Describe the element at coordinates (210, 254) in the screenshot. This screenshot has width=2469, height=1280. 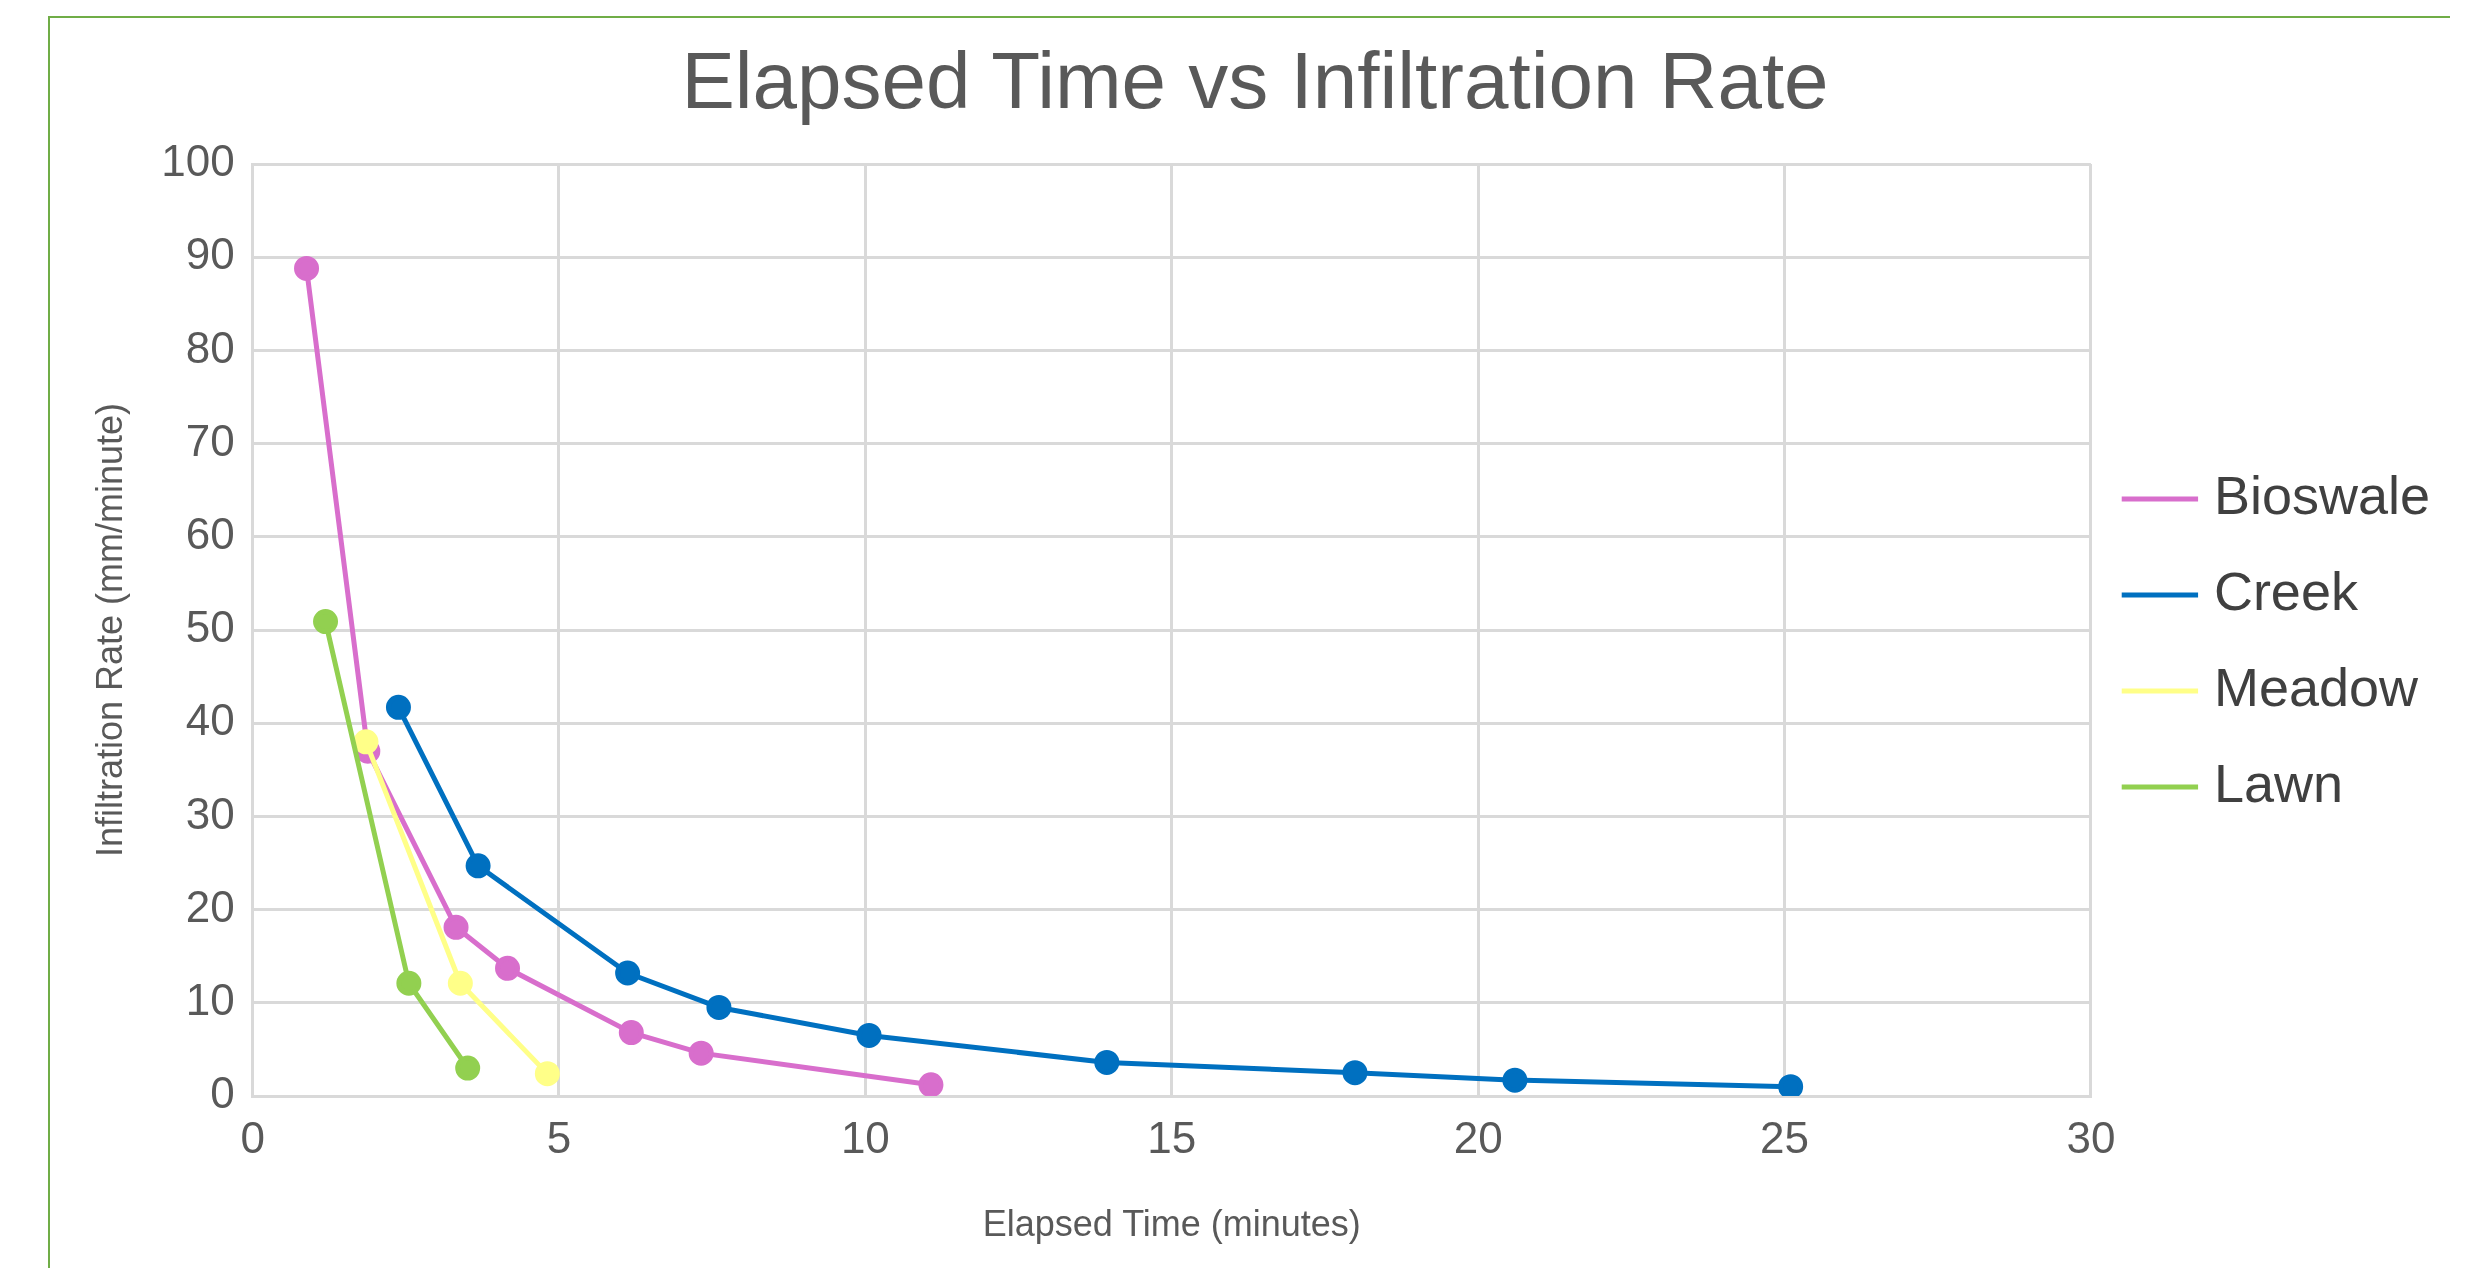
I see `y-tick-label: 90` at that location.